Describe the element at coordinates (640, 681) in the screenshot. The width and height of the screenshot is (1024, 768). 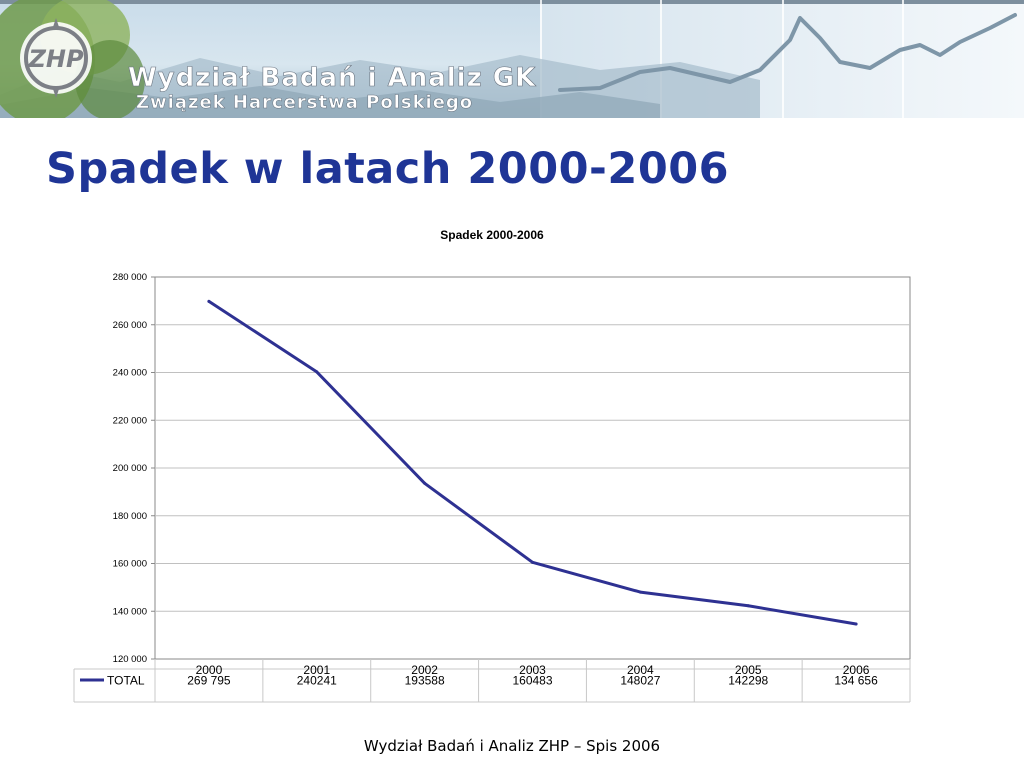
I see `data-table-value: 148027` at that location.